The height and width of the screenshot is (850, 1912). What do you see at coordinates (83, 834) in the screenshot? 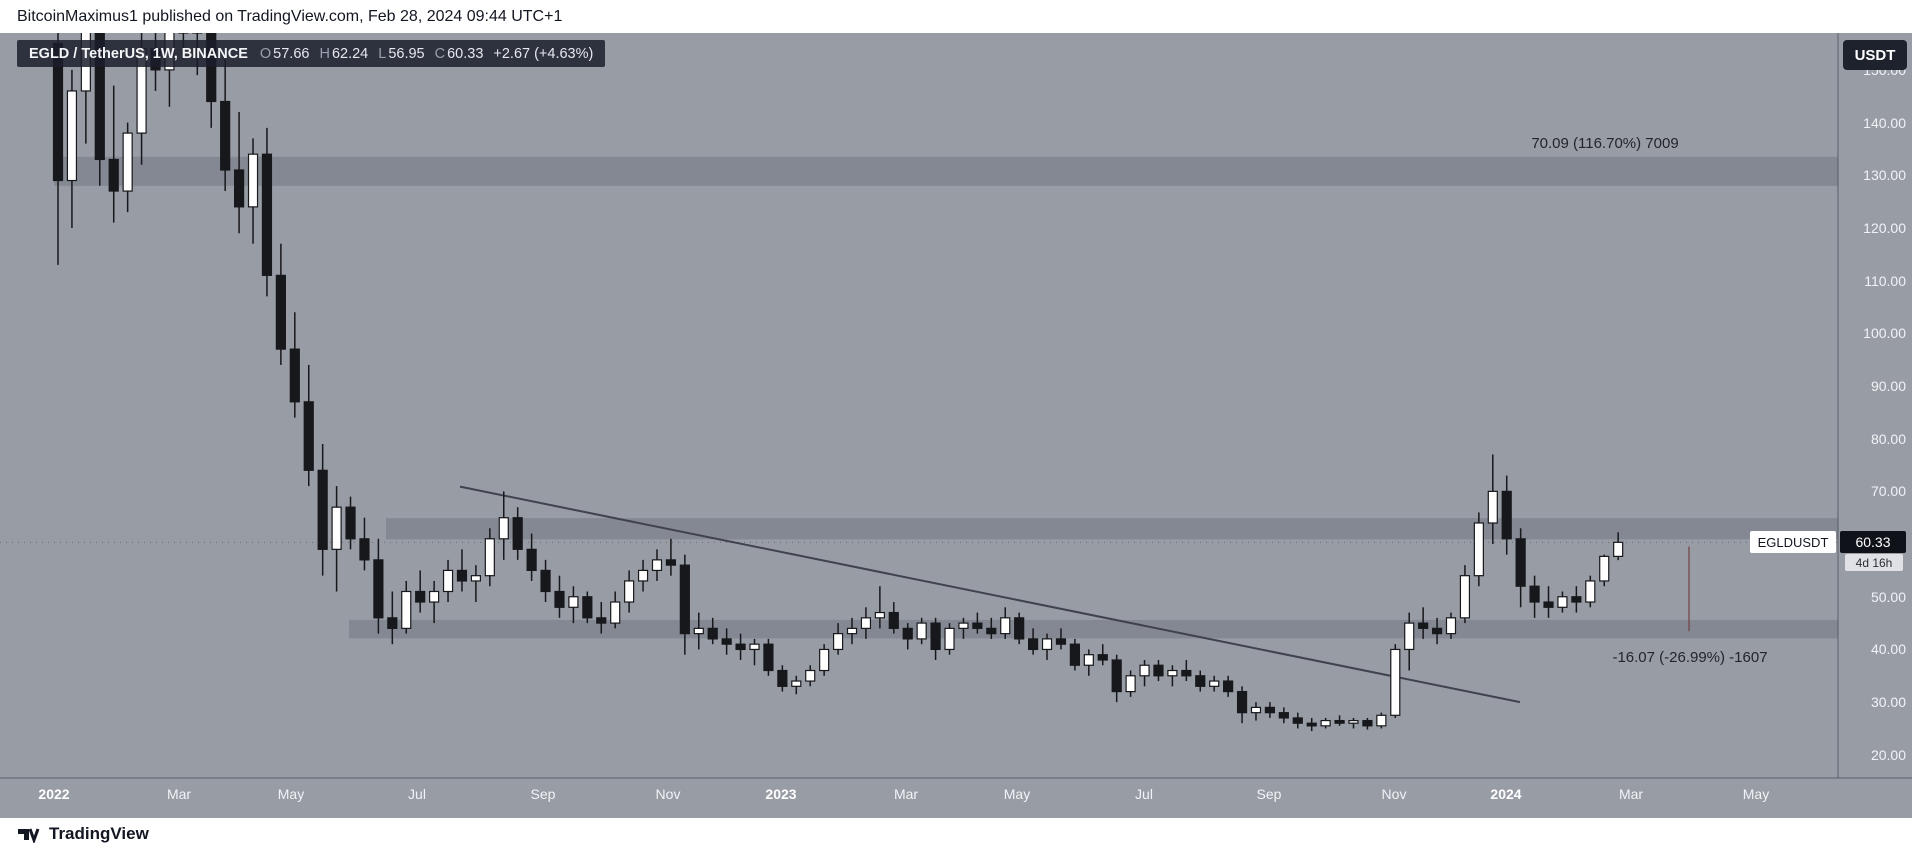
I see `tradingview-logo-link: TradingView` at bounding box center [83, 834].